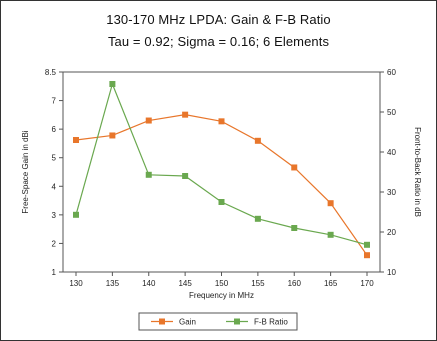 This screenshot has width=437, height=341. Describe the element at coordinates (218, 41) in the screenshot. I see `chart-subtitle: Tau = 0.92; Sigma = 0.16; 6 Elements` at that location.